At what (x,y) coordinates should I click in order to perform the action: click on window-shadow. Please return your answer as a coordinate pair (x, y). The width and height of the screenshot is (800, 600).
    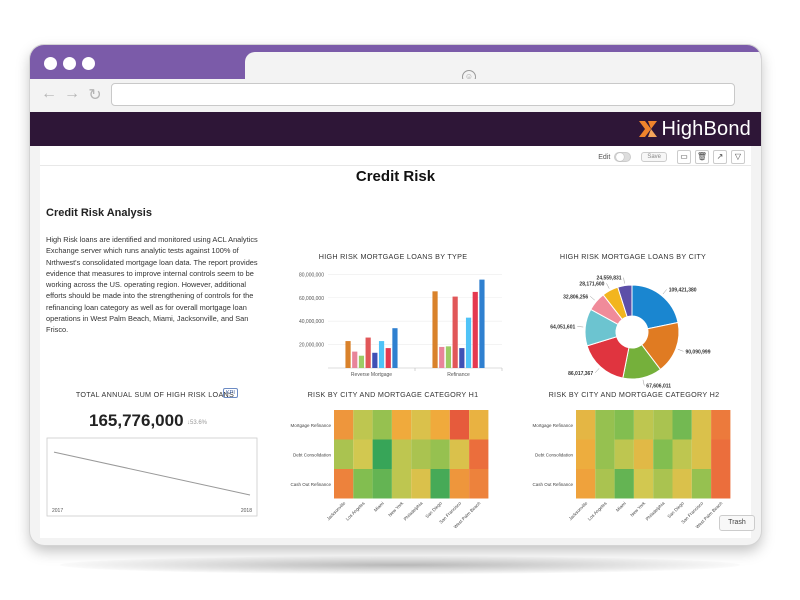
    Looking at the image, I should click on (400, 565).